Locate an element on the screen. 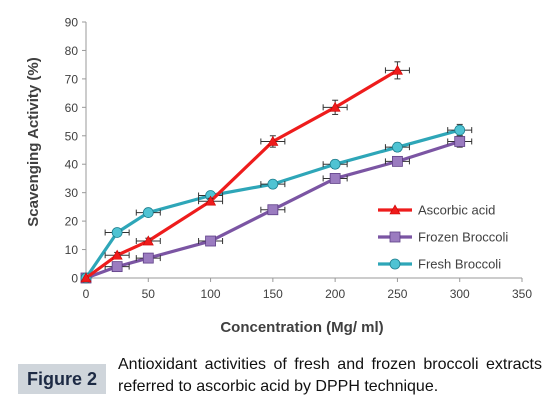 This screenshot has height=412, width=550. x-tick-label: 150 is located at coordinates (273, 294).